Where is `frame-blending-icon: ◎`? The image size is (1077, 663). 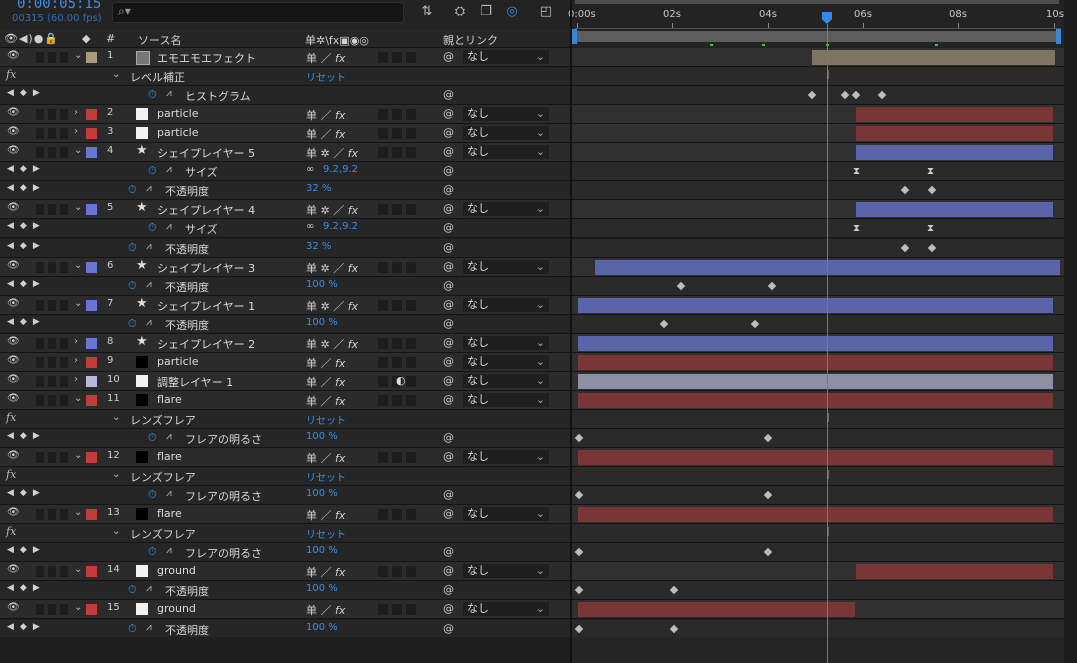 frame-blending-icon: ◎ is located at coordinates (512, 11).